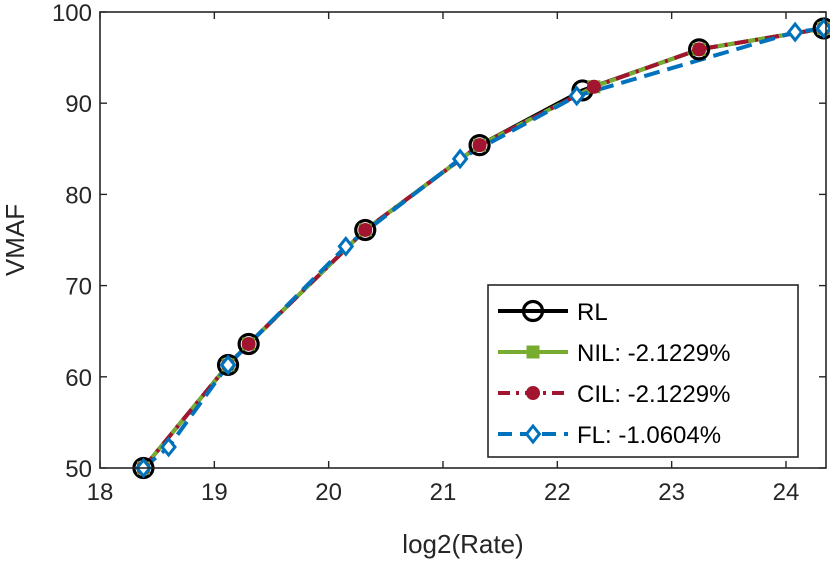  What do you see at coordinates (653, 353) in the screenshot?
I see `legend-label-1: NIL: -2.1229%` at bounding box center [653, 353].